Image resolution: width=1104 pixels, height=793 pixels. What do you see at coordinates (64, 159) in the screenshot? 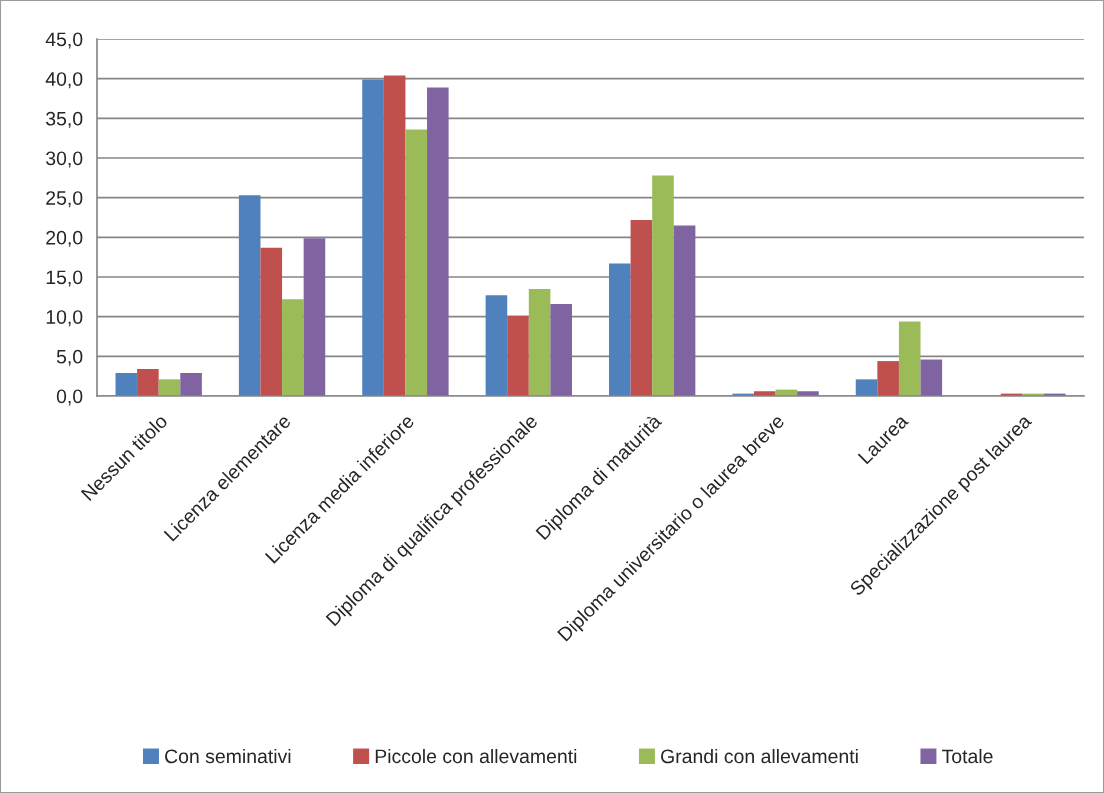
I see `y-tick-label: 30,0` at bounding box center [64, 159].